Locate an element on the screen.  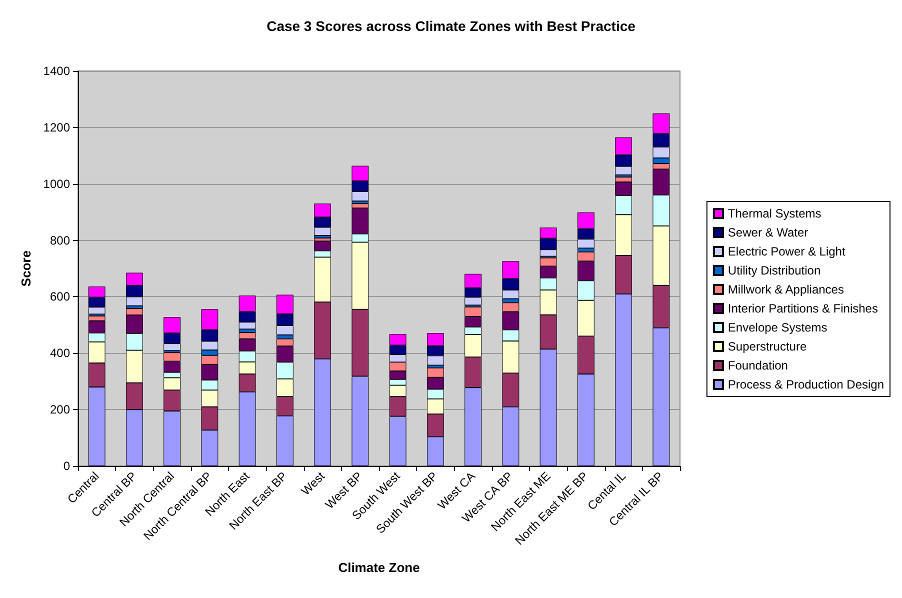
y-axis-title: Score is located at coordinates (26, 268).